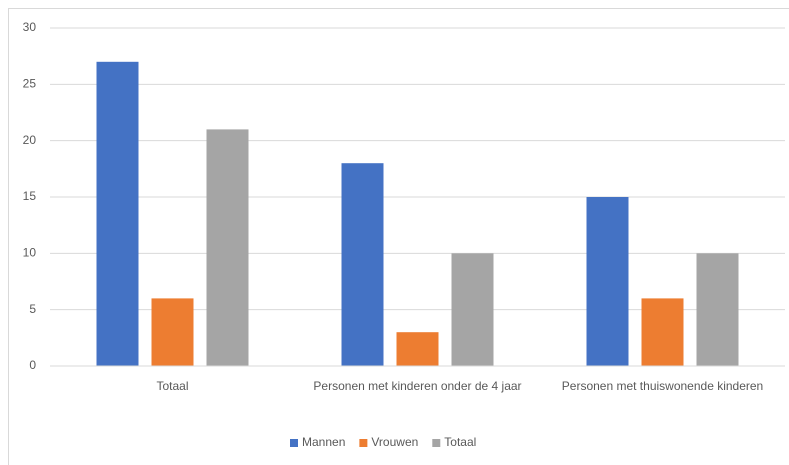 The height and width of the screenshot is (465, 789). Describe the element at coordinates (30, 84) in the screenshot. I see `y-tick-label: 25` at that location.